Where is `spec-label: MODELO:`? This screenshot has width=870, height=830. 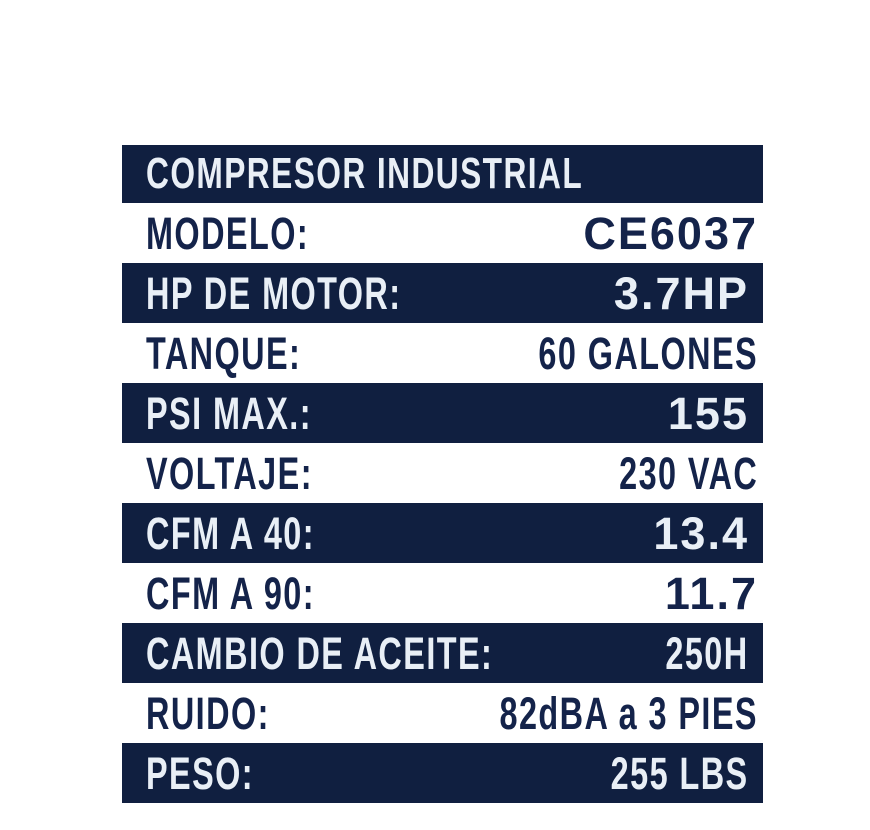
spec-label: MODELO: is located at coordinates (228, 233).